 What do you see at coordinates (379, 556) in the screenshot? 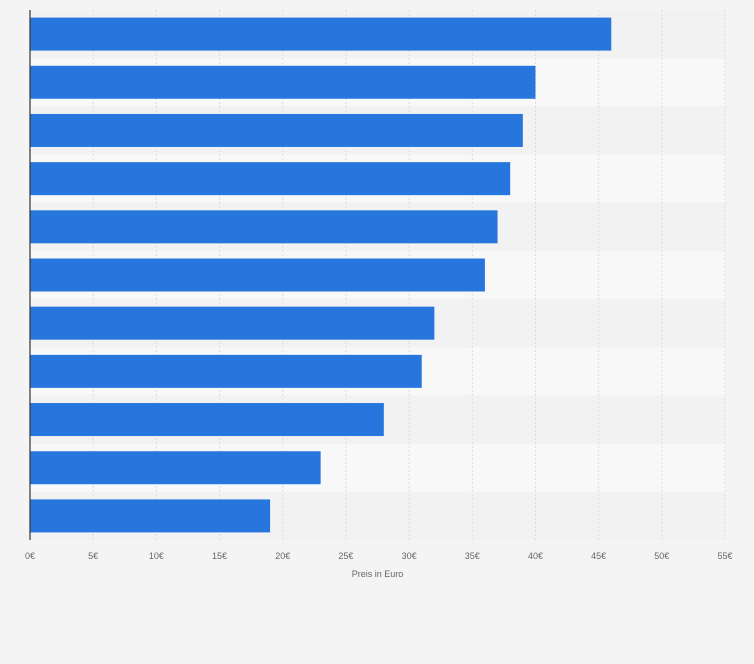
I see `x-axis-ticks: 0€ 5€ 10€ 15€ 20€ 25€ 30€ 35€ 40€ 45€ 50€ 55€` at bounding box center [379, 556].